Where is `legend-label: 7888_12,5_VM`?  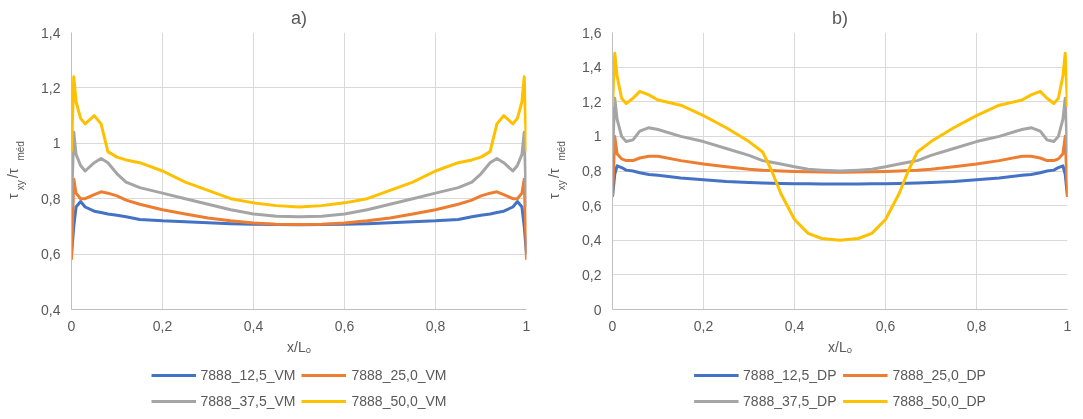 legend-label: 7888_12,5_VM is located at coordinates (248, 375).